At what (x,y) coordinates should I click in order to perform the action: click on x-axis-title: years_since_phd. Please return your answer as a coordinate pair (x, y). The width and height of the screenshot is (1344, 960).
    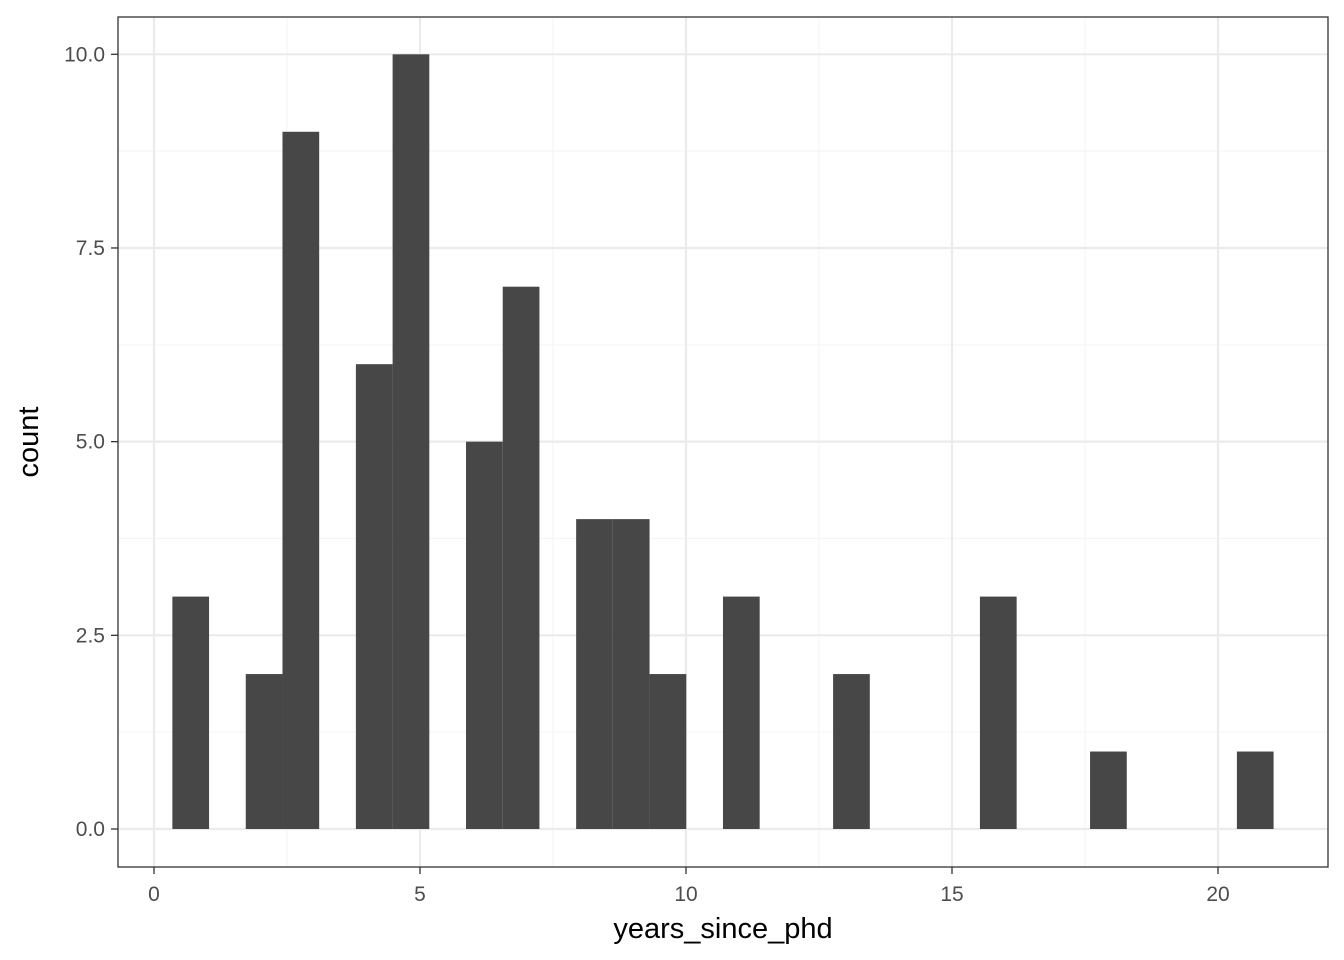
    Looking at the image, I should click on (722, 929).